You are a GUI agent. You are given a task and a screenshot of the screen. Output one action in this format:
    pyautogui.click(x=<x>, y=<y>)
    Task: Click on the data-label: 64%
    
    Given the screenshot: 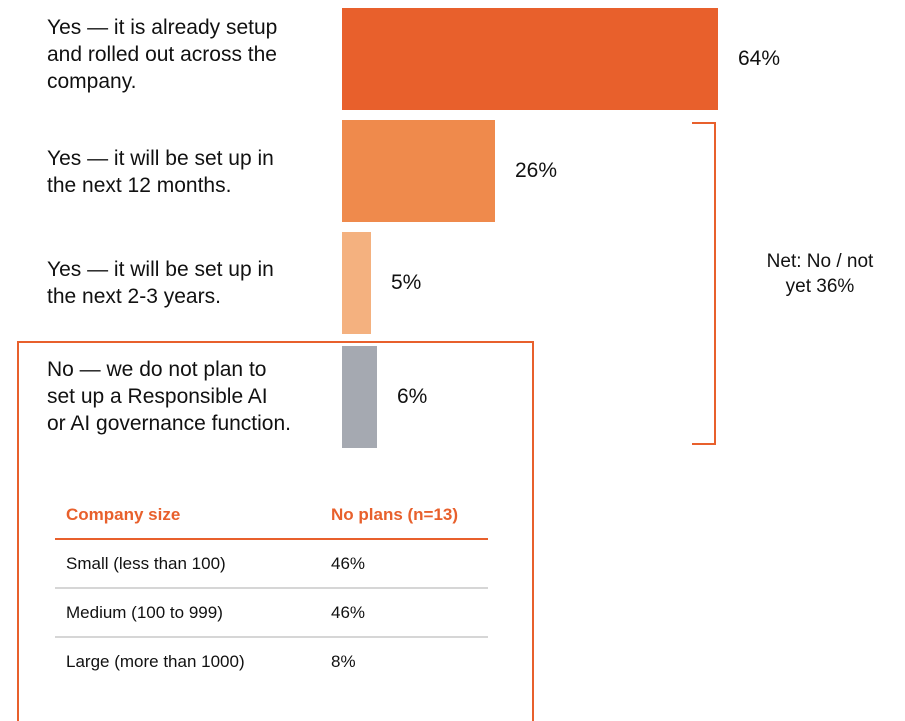 What is the action you would take?
    pyautogui.click(x=759, y=58)
    